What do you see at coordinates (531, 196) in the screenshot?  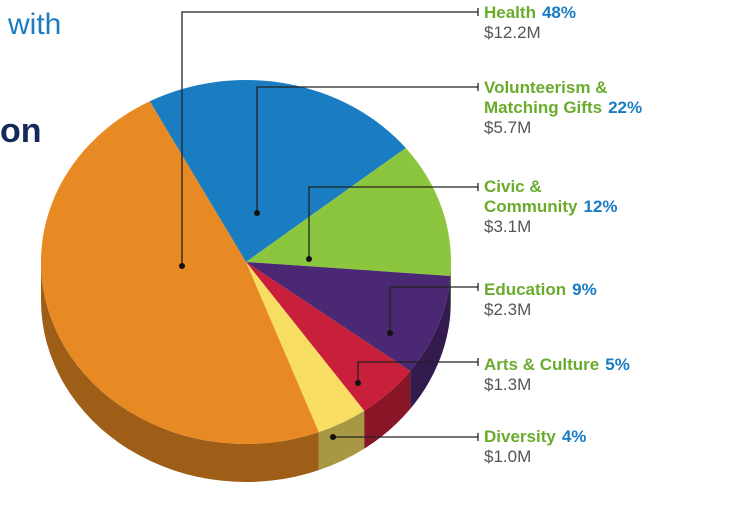 I see `category-name: Civic & Community` at bounding box center [531, 196].